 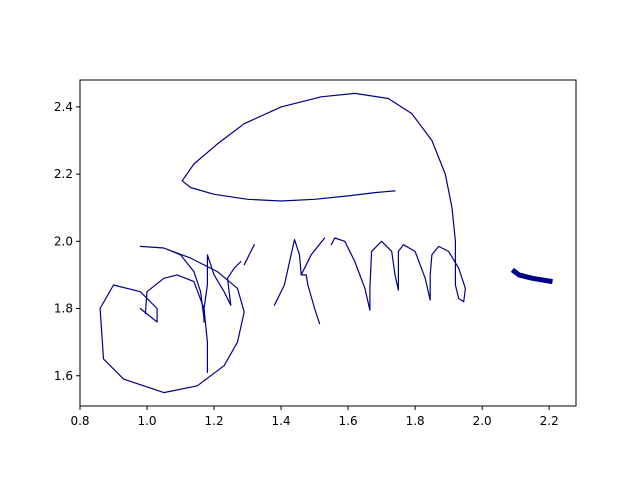 I want to click on x-tick-label: 1.0, so click(x=146, y=421).